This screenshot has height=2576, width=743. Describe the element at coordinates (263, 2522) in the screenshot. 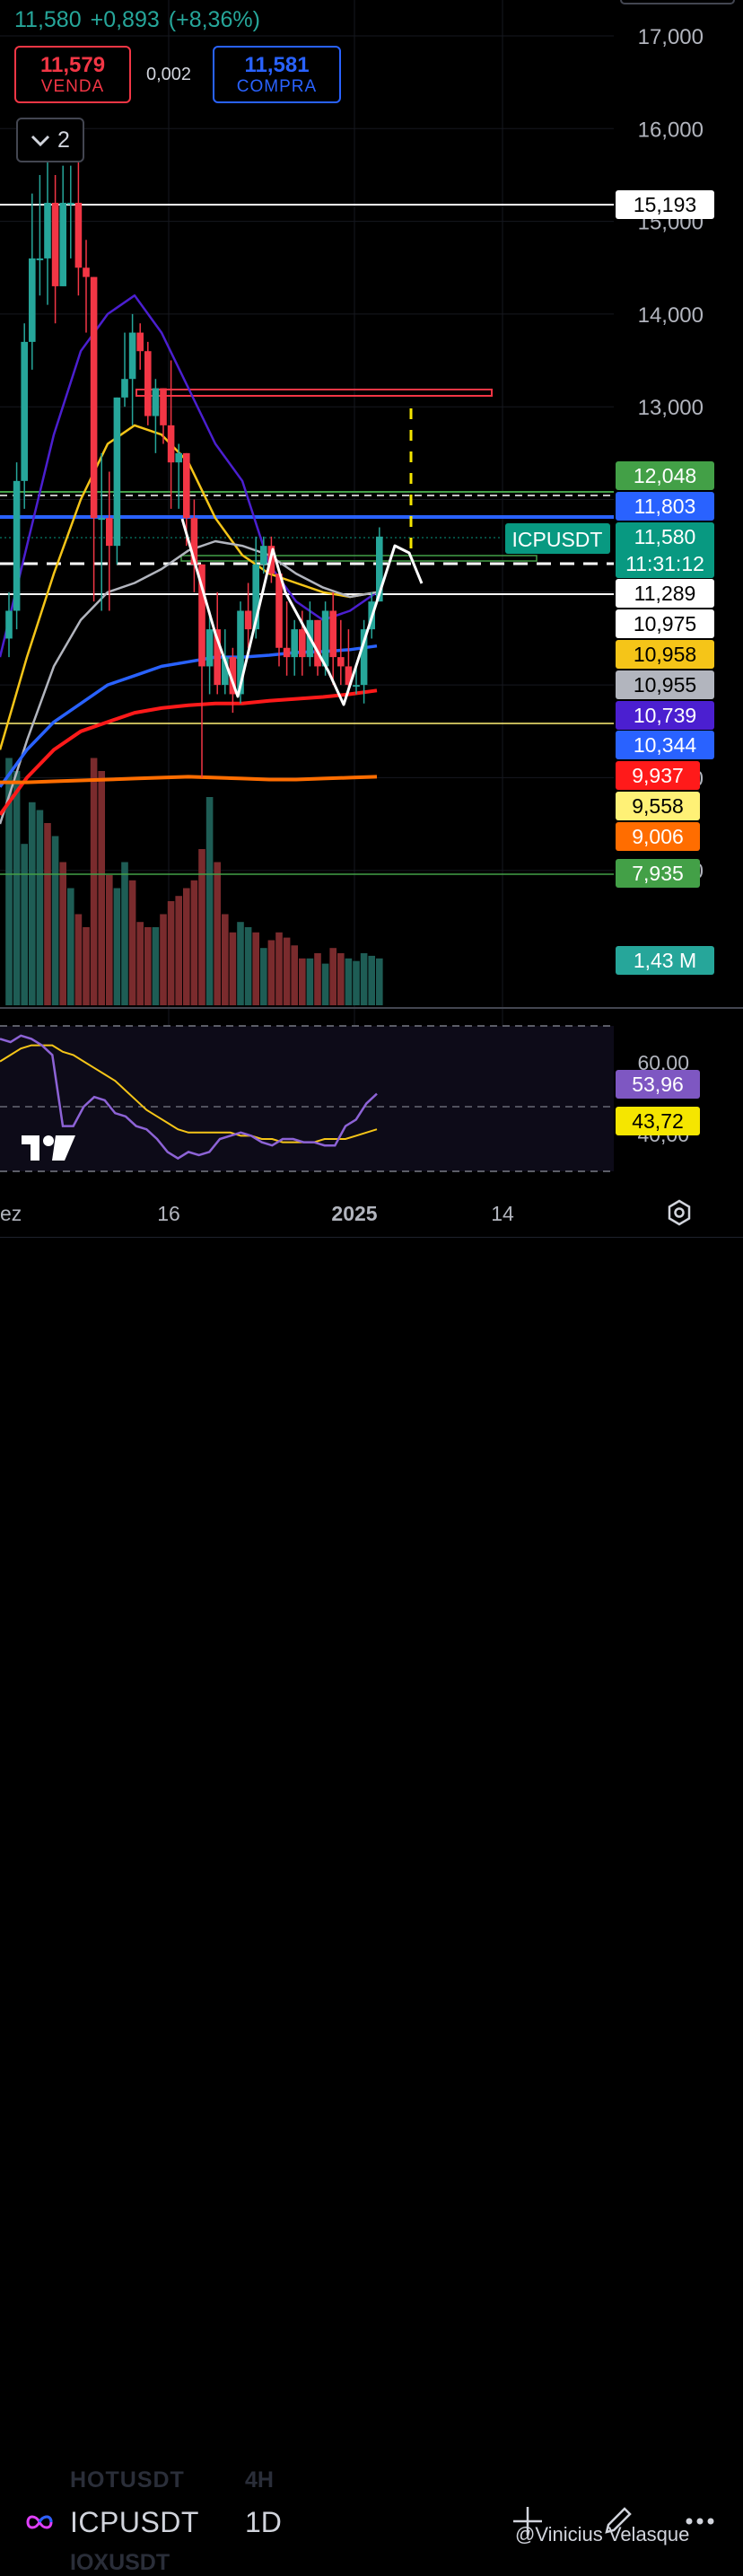

I see `timeframe-selector: 1D` at that location.